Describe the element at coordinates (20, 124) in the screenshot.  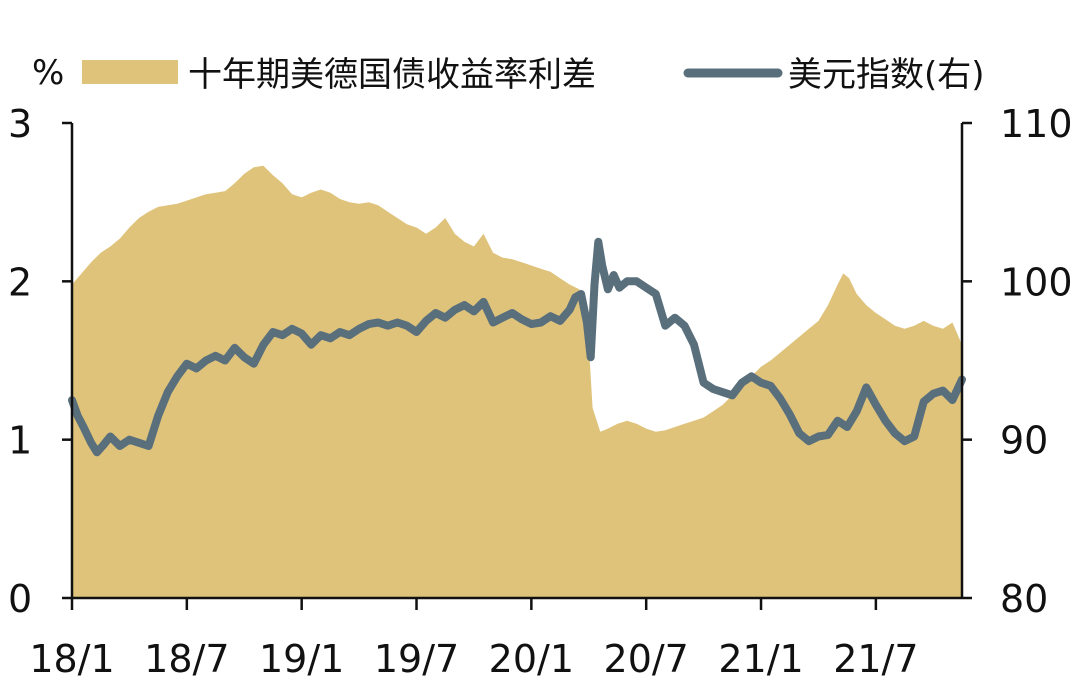
I see `left-axis-tick-label: 3` at that location.